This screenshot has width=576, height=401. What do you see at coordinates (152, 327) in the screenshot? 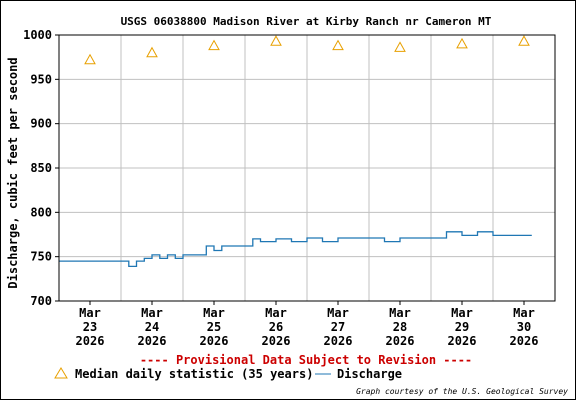
I see `x-tick-label-day: 24` at bounding box center [152, 327].